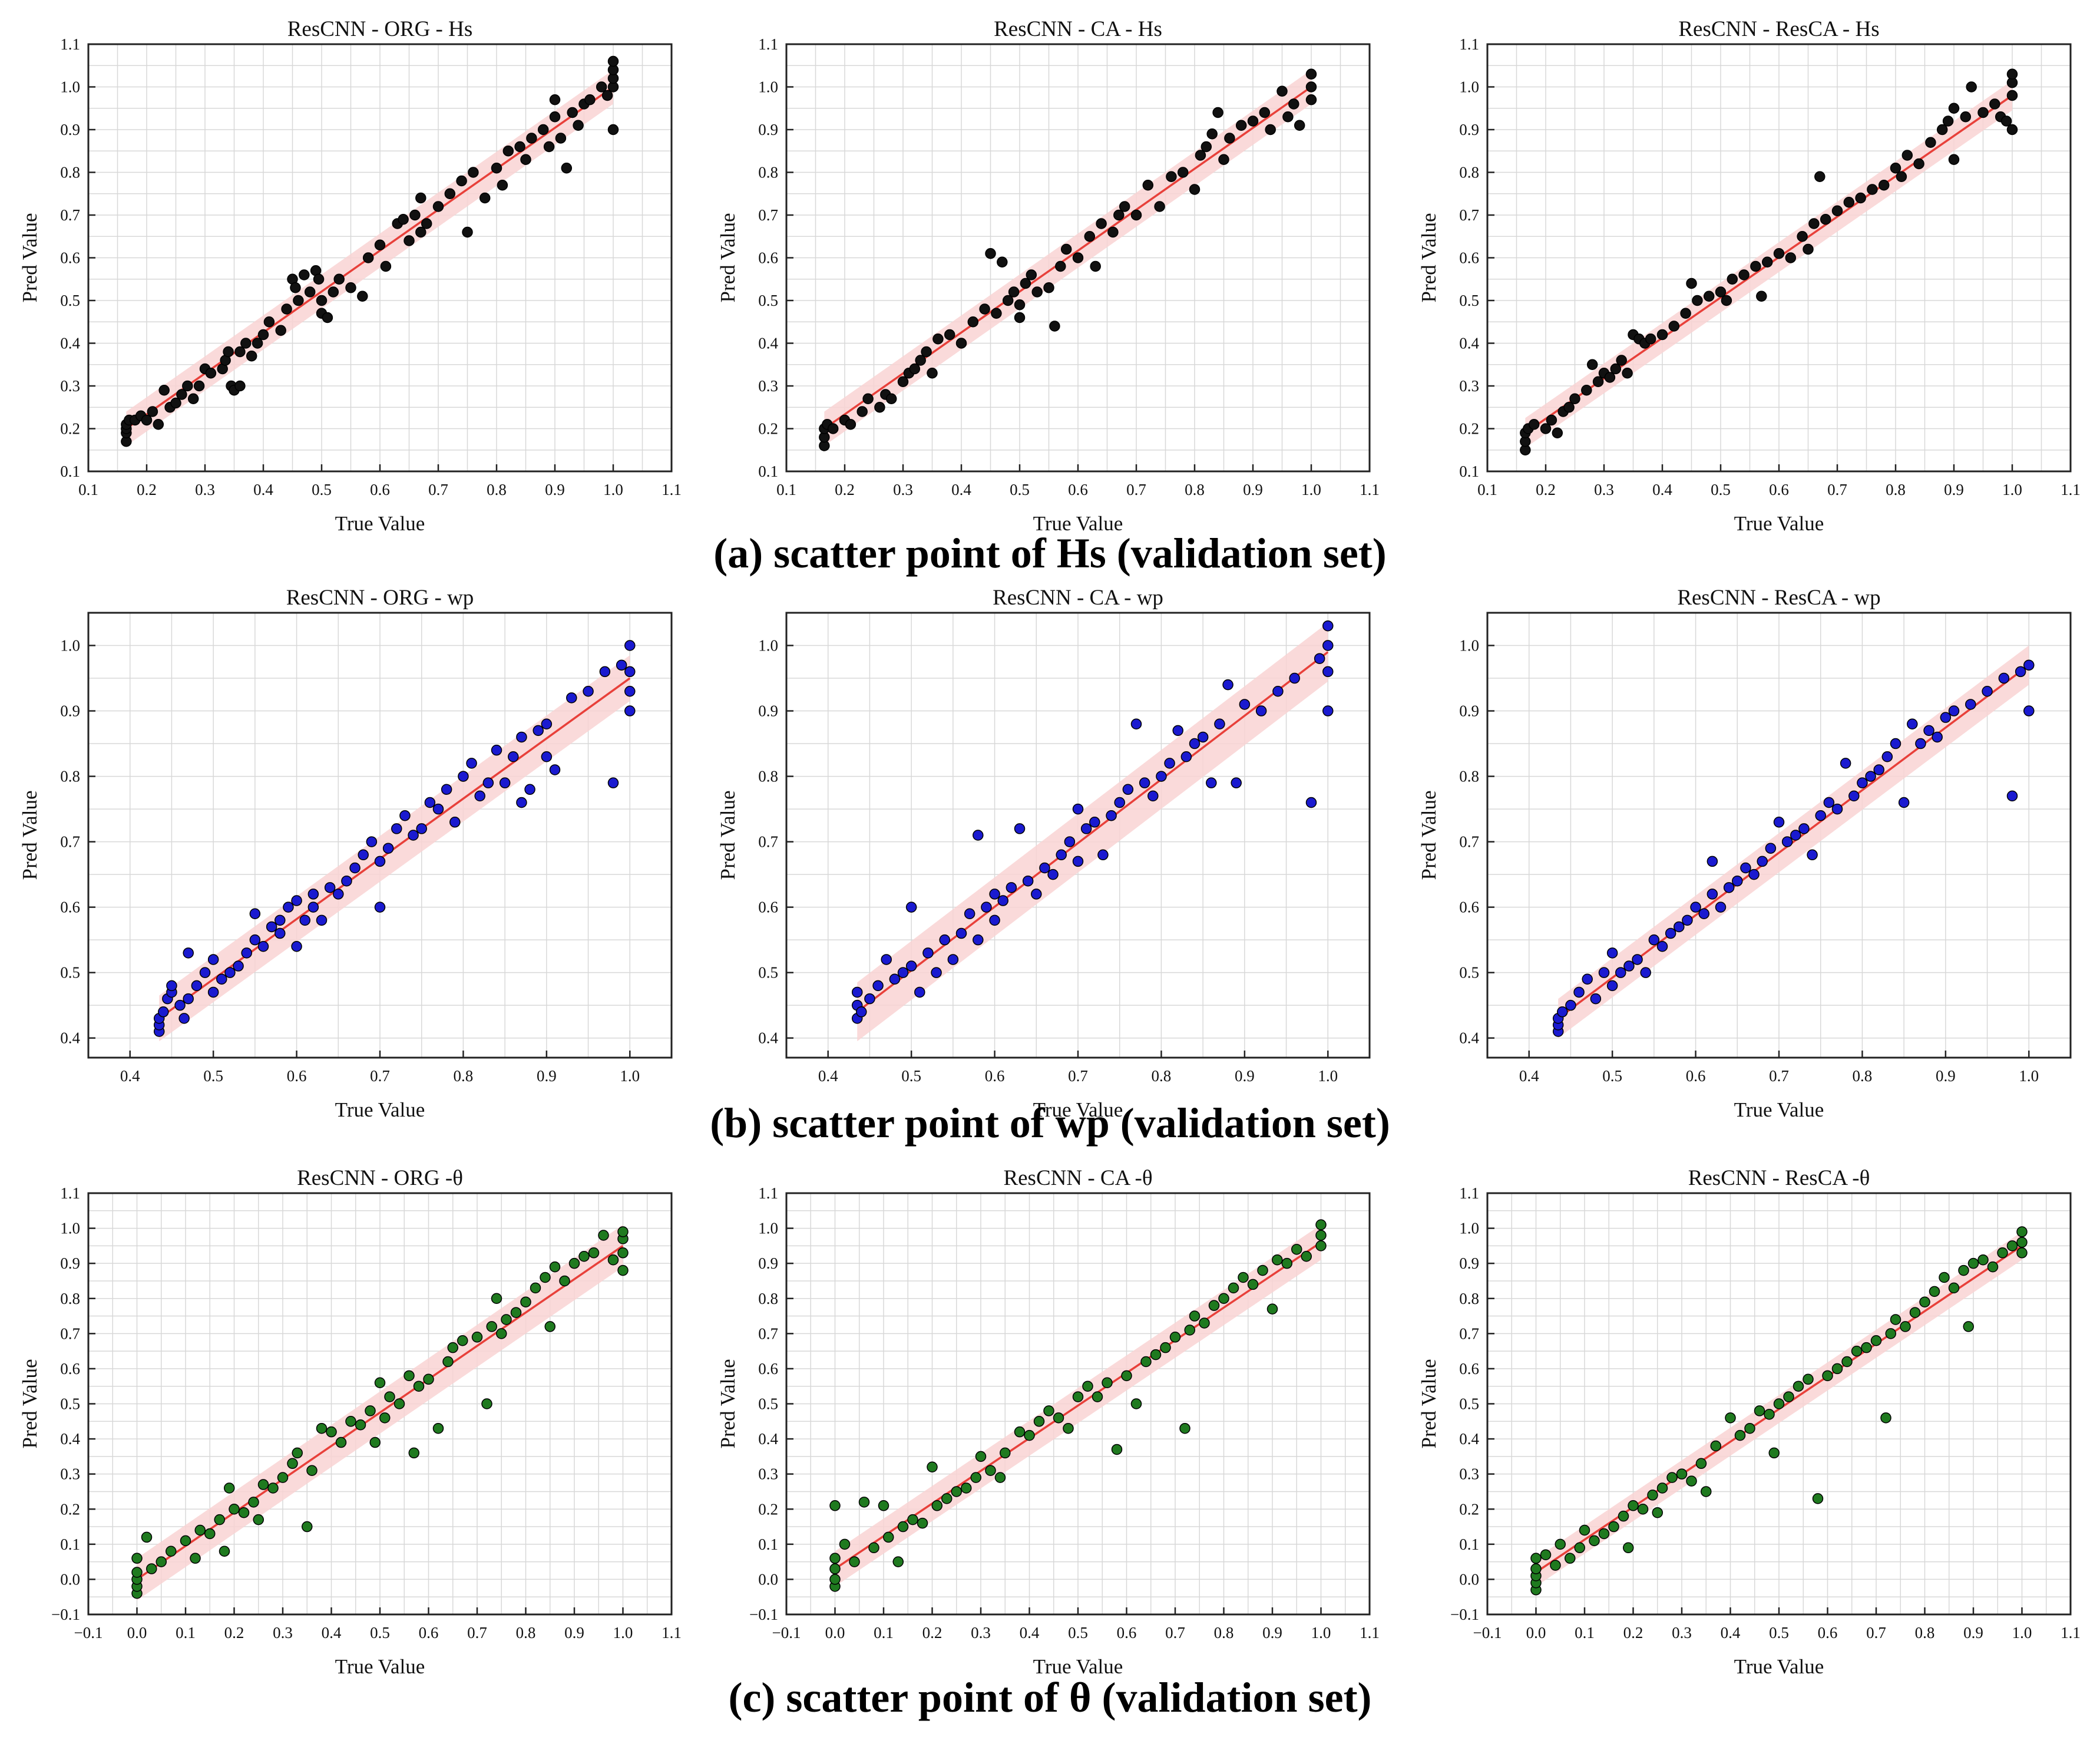 Image resolution: width=2100 pixels, height=1737 pixels. Describe the element at coordinates (70, 1038) in the screenshot. I see `y-tick-label: 0.4` at that location.